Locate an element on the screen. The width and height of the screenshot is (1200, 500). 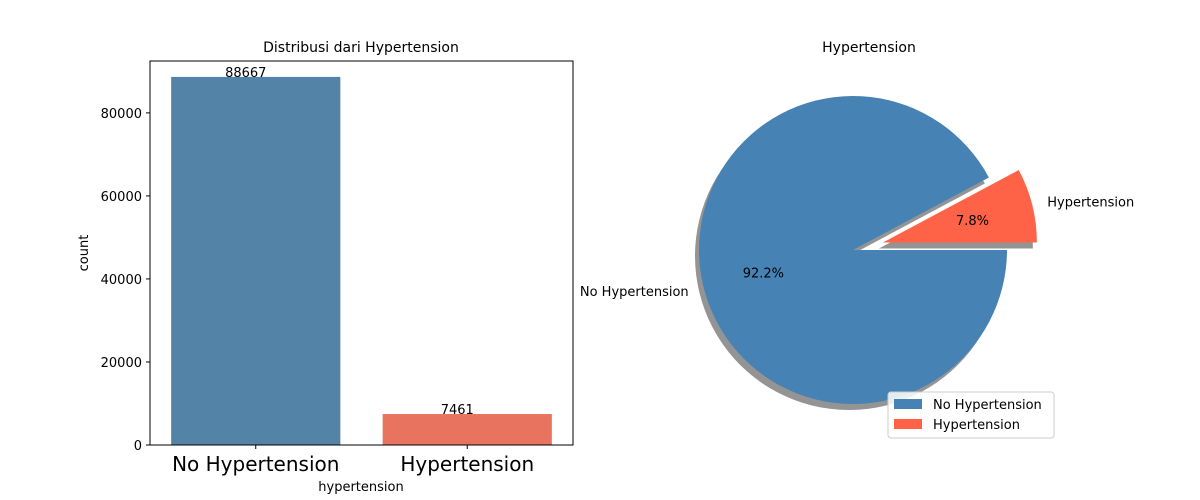
pie-legend: No Hypertension Hypertension is located at coordinates (971, 415).